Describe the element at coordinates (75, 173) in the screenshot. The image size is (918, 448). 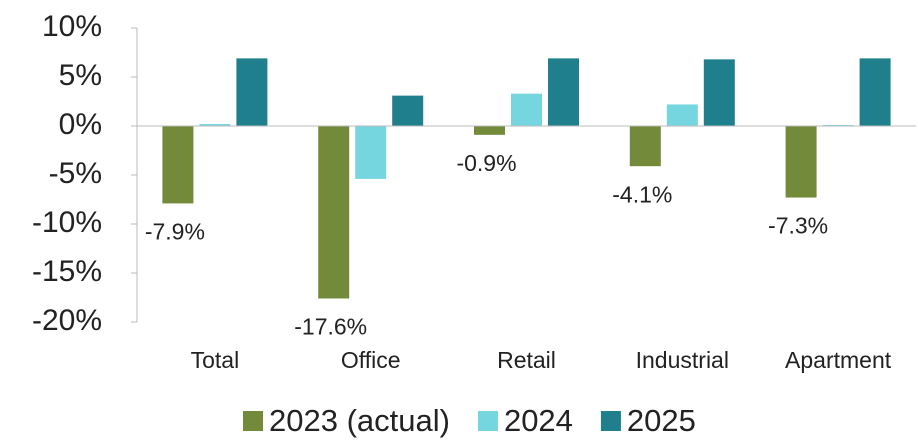
I see `y-tick-label: -5%` at that location.